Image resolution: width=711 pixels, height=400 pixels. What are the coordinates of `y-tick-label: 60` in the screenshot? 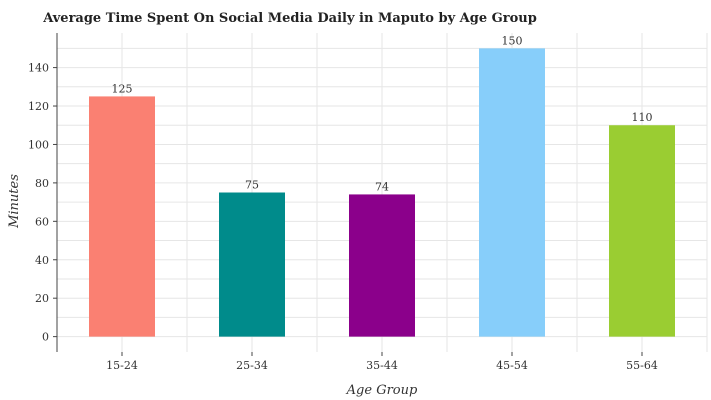 It's located at (42, 221).